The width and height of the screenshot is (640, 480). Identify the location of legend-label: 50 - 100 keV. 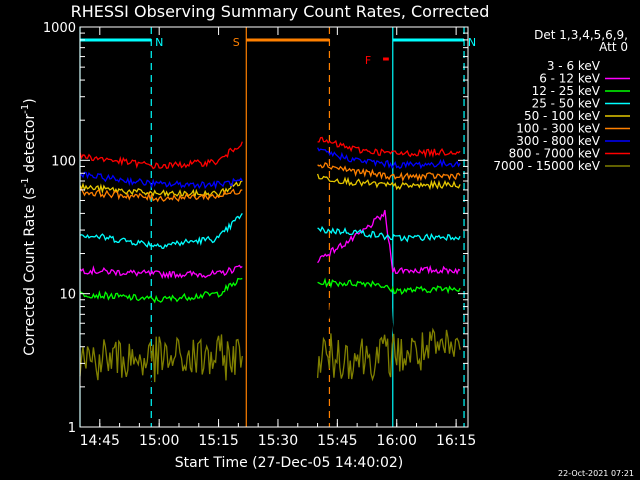
(562, 116).